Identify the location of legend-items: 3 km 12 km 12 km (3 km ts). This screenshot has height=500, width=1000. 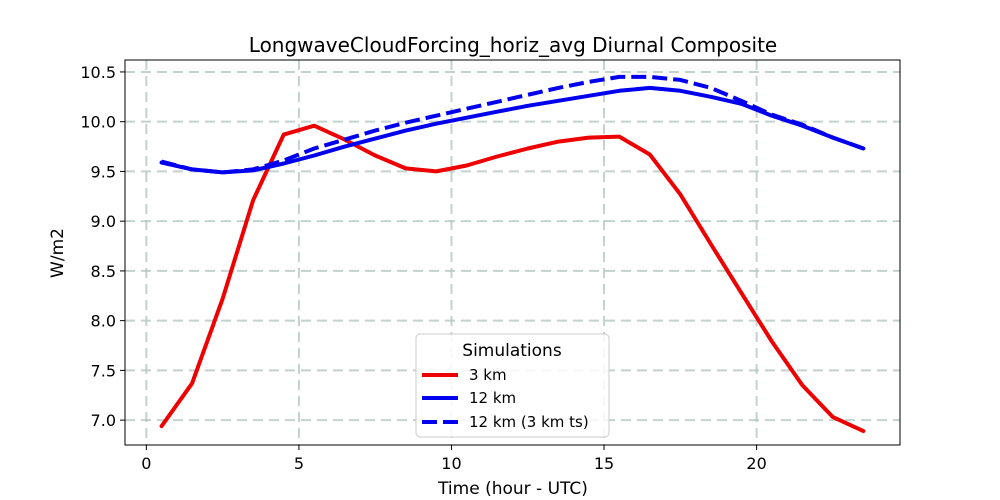
(505, 398).